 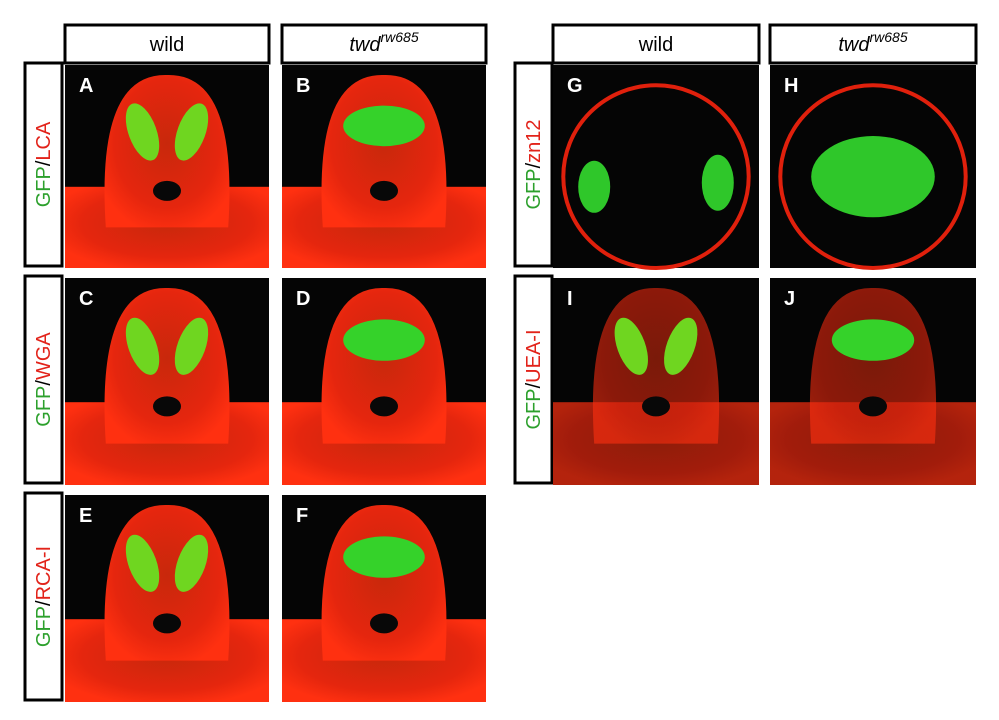 I want to click on row-label: GFP/RCA-I, so click(x=44, y=596).